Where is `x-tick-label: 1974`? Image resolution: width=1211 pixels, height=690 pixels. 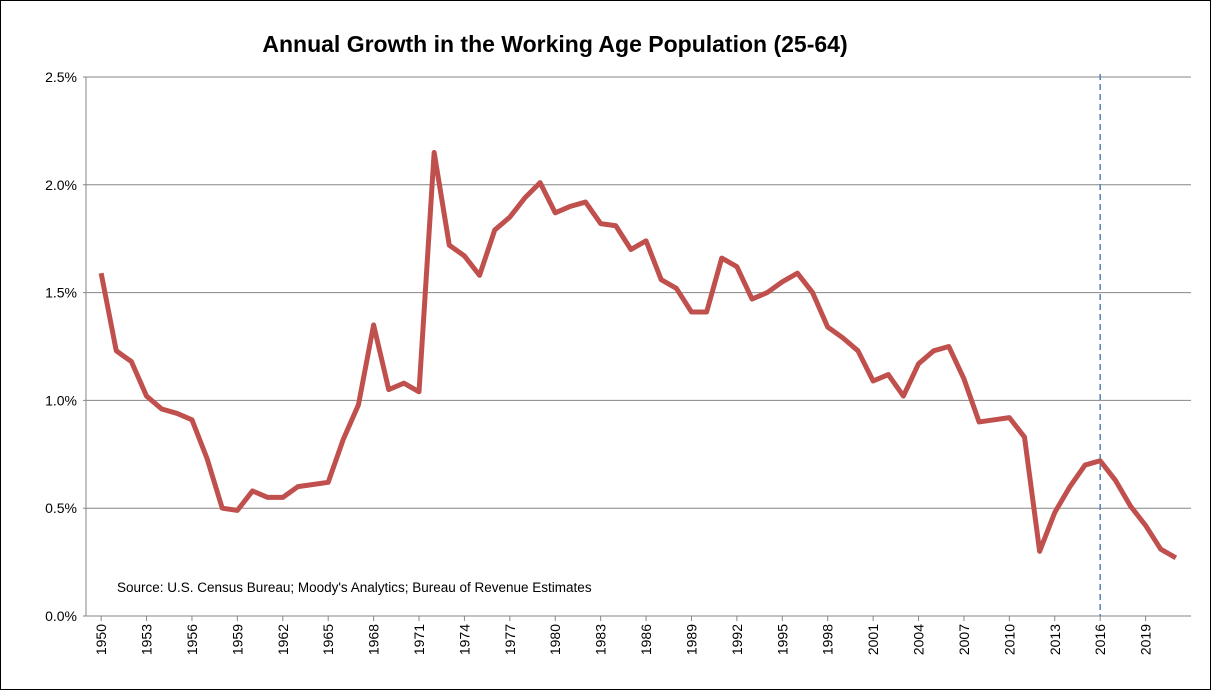
x-tick-label: 1974 is located at coordinates (464, 639).